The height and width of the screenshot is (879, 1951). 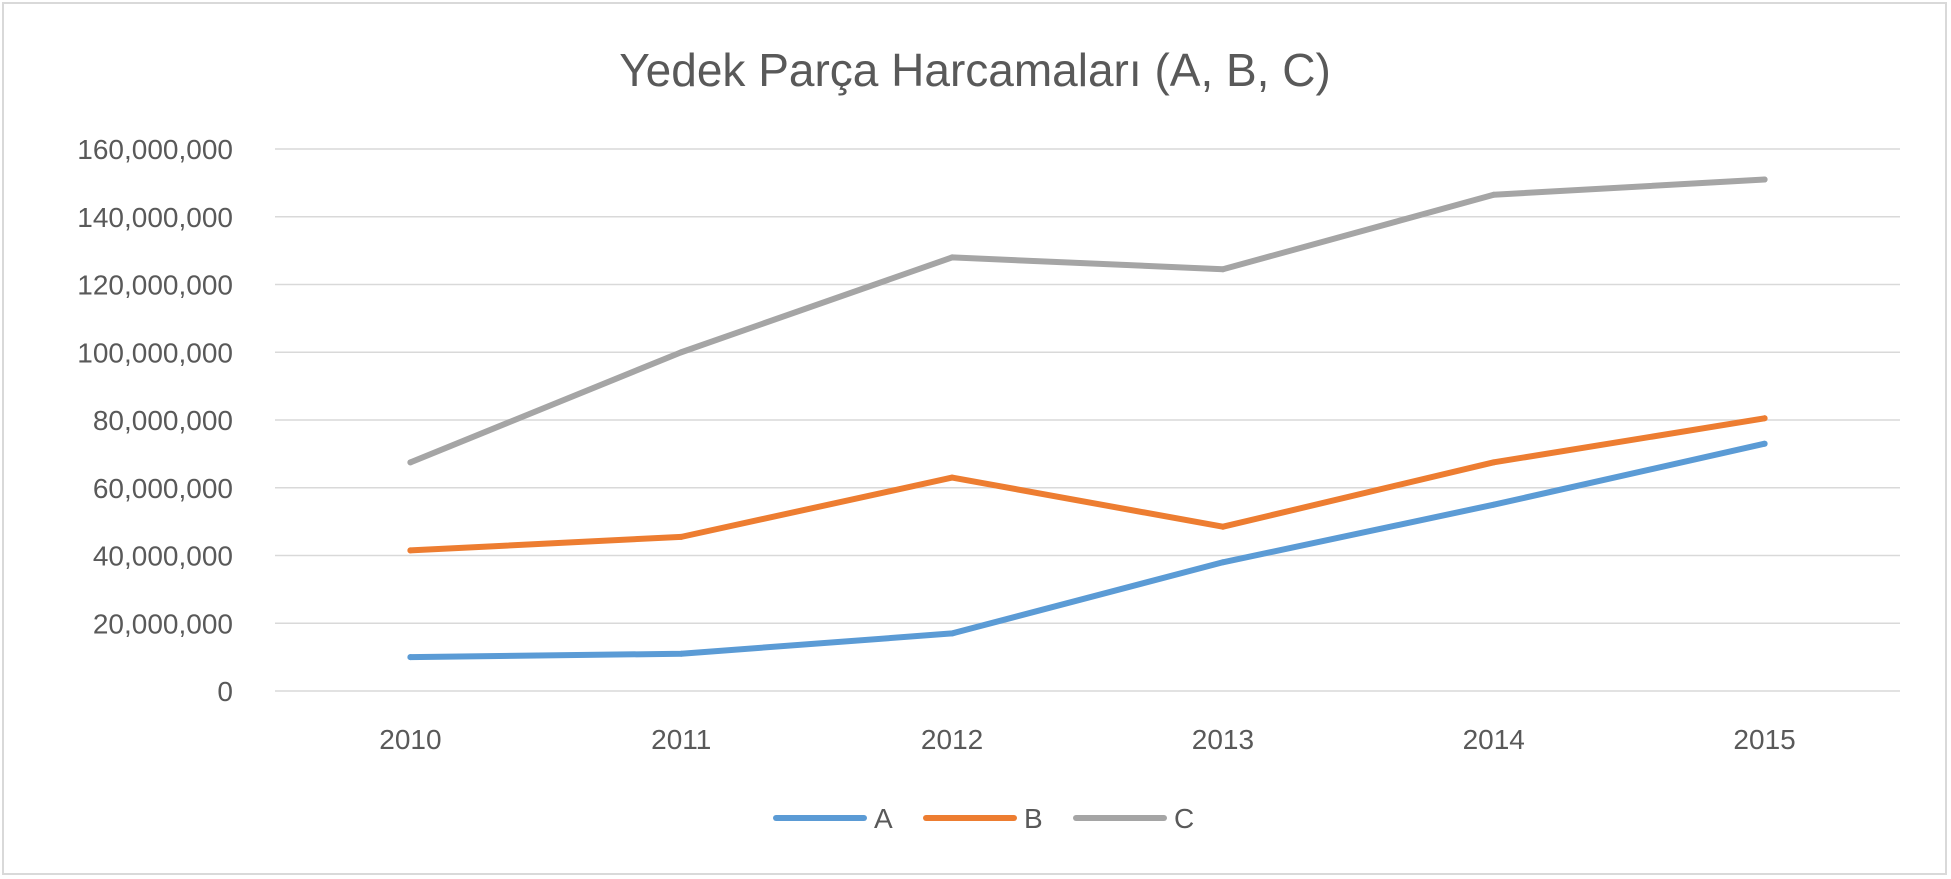 I want to click on y-tick-label: 20,000,000, so click(x=163, y=623).